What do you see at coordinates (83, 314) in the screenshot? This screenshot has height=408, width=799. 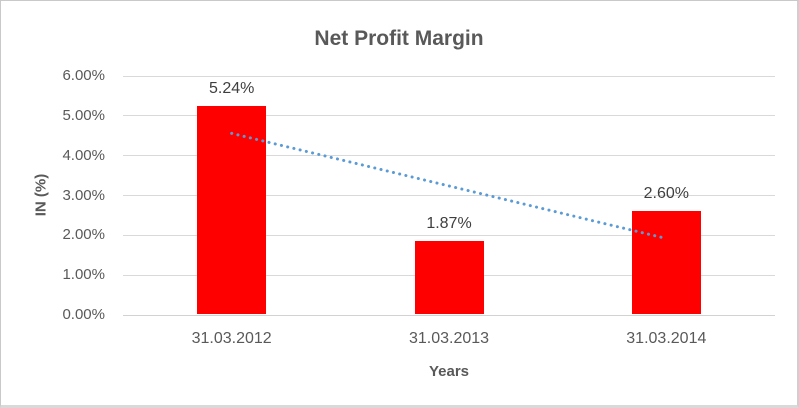 I see `y-tick-label: 0.00%` at bounding box center [83, 314].